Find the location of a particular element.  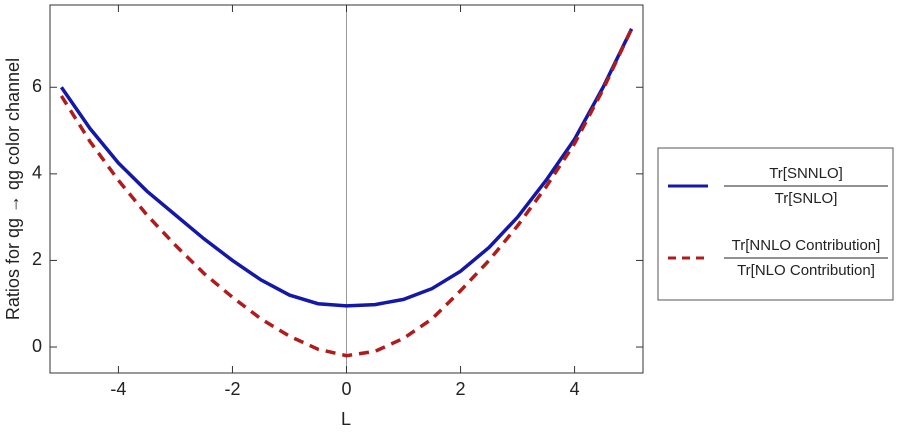

x-tick-label: 2 is located at coordinates (461, 389).